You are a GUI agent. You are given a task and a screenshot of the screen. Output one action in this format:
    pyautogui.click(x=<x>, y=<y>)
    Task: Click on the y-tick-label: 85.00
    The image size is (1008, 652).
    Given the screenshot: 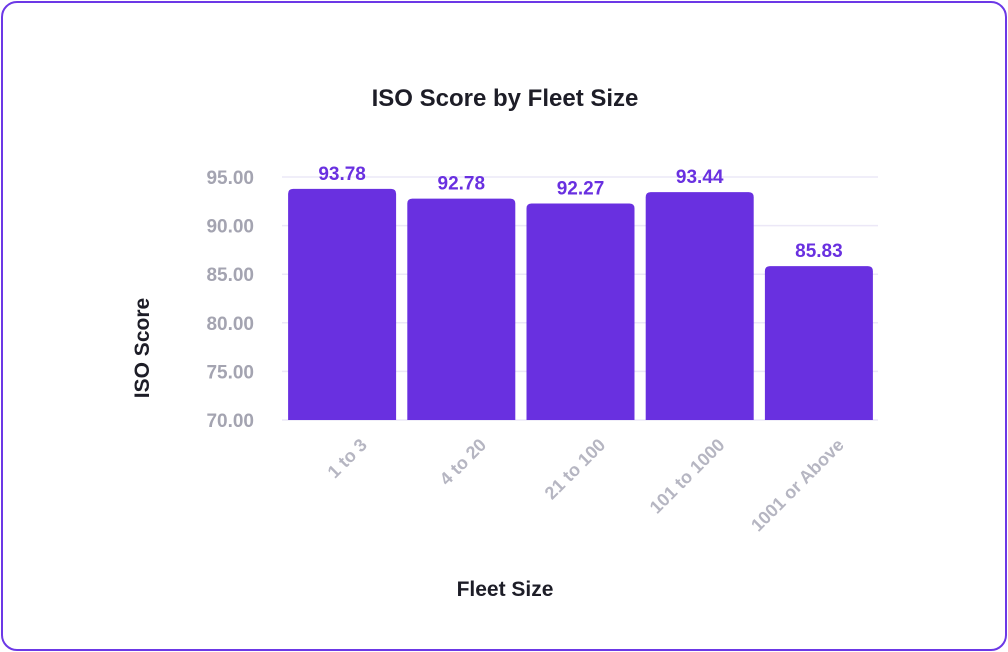 What is the action you would take?
    pyautogui.click(x=230, y=275)
    